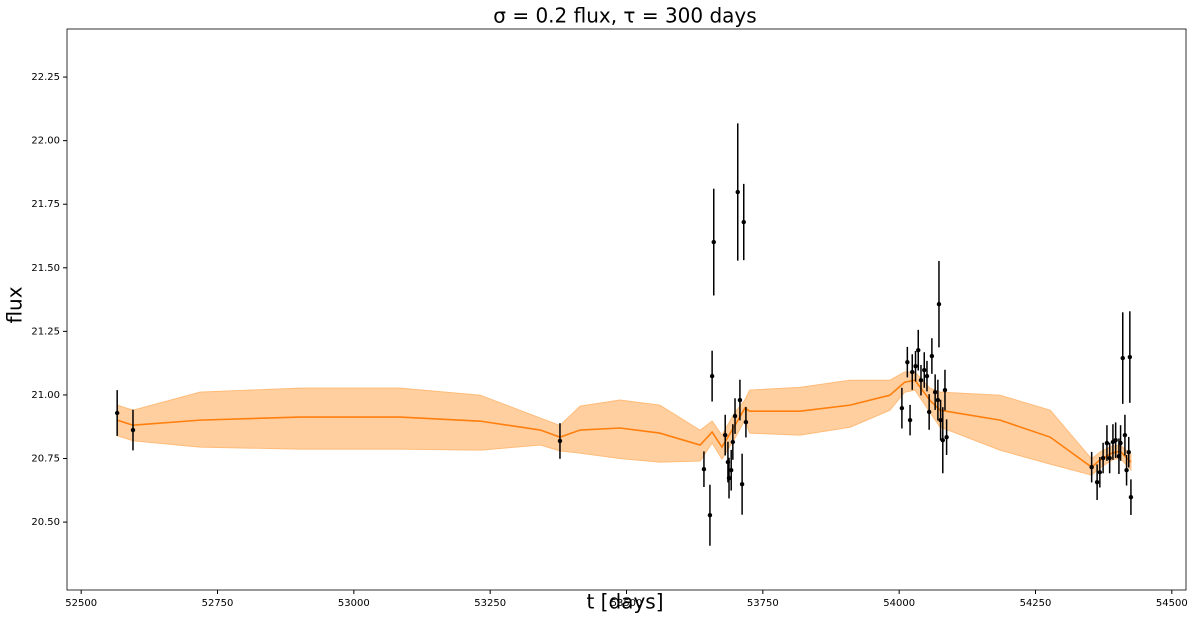 This screenshot has width=1195, height=620. Describe the element at coordinates (45, 77) in the screenshot. I see `y-tick-label: 22.25` at that location.